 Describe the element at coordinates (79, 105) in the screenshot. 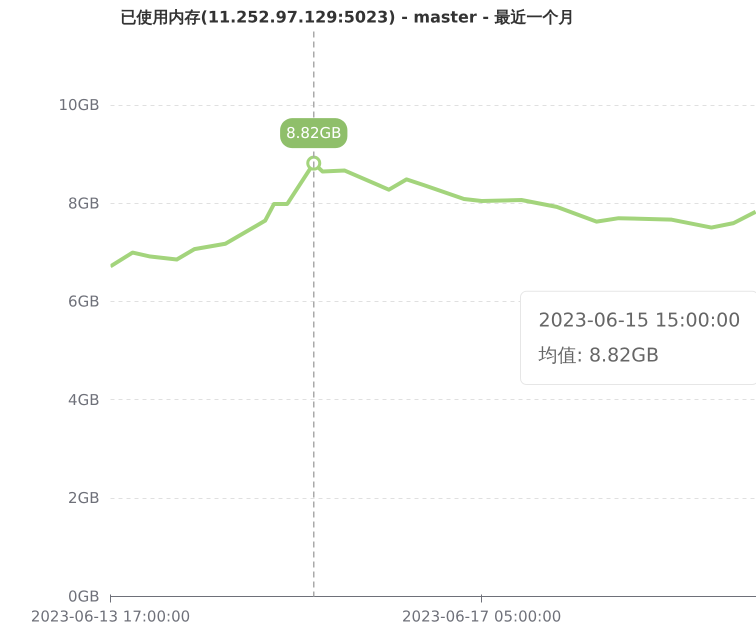

I see `y-tick-label: 10GB` at that location.